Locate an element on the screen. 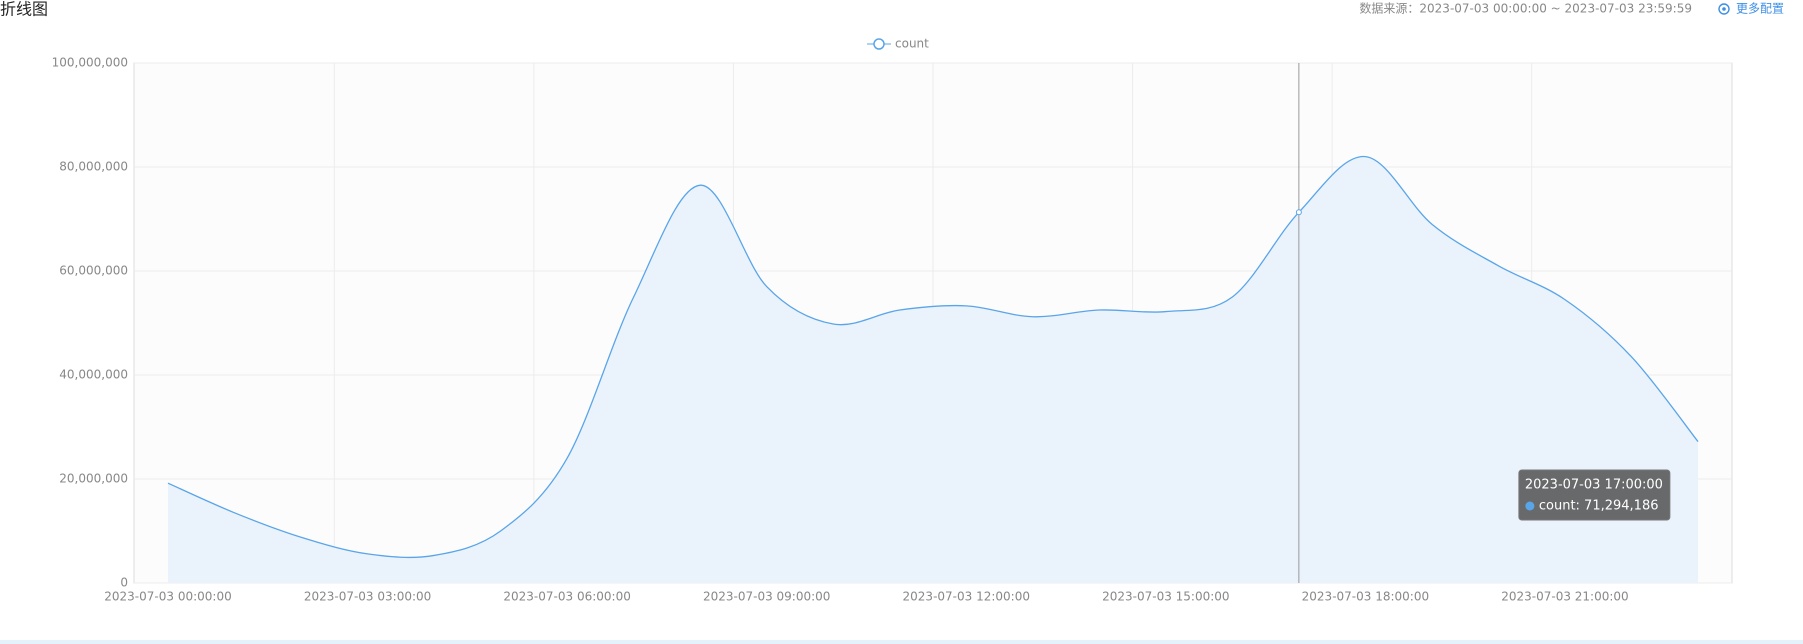 The image size is (1803, 644). x-tick-label: 2023-07-03 06:00:00 is located at coordinates (566, 597).